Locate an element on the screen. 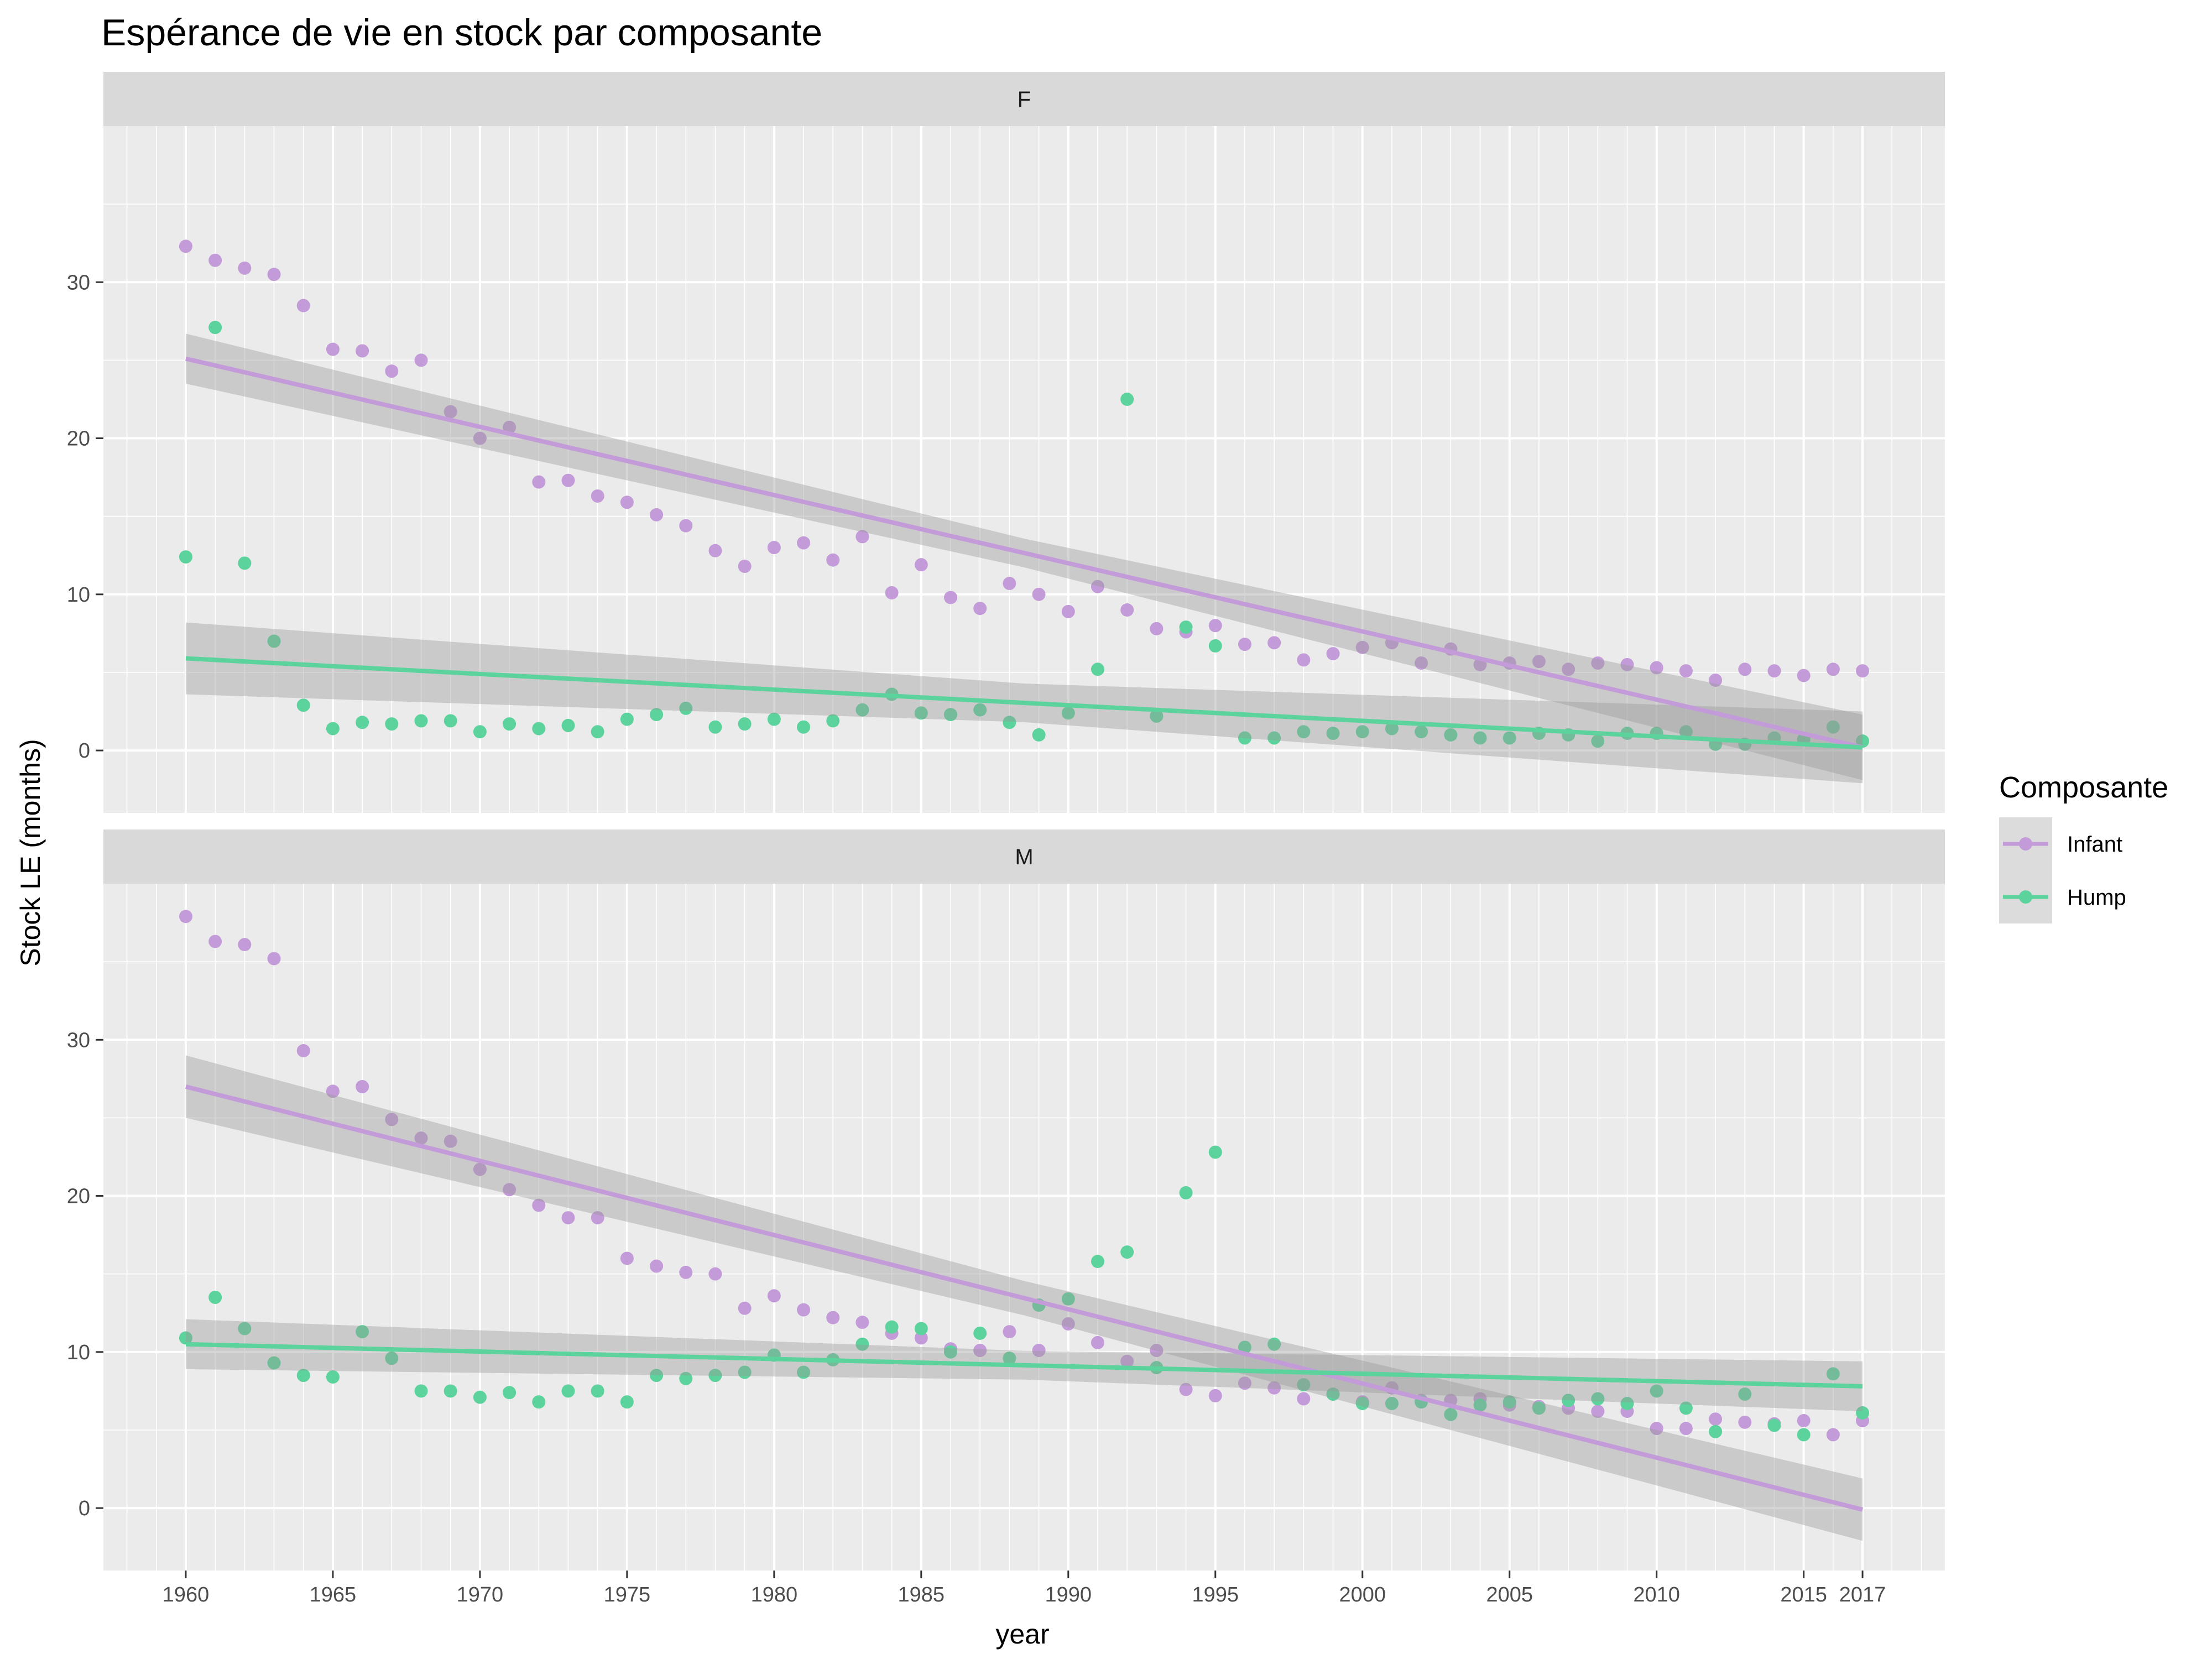 The image size is (2212, 1659). x-tick-label: 2017 is located at coordinates (1863, 1595).